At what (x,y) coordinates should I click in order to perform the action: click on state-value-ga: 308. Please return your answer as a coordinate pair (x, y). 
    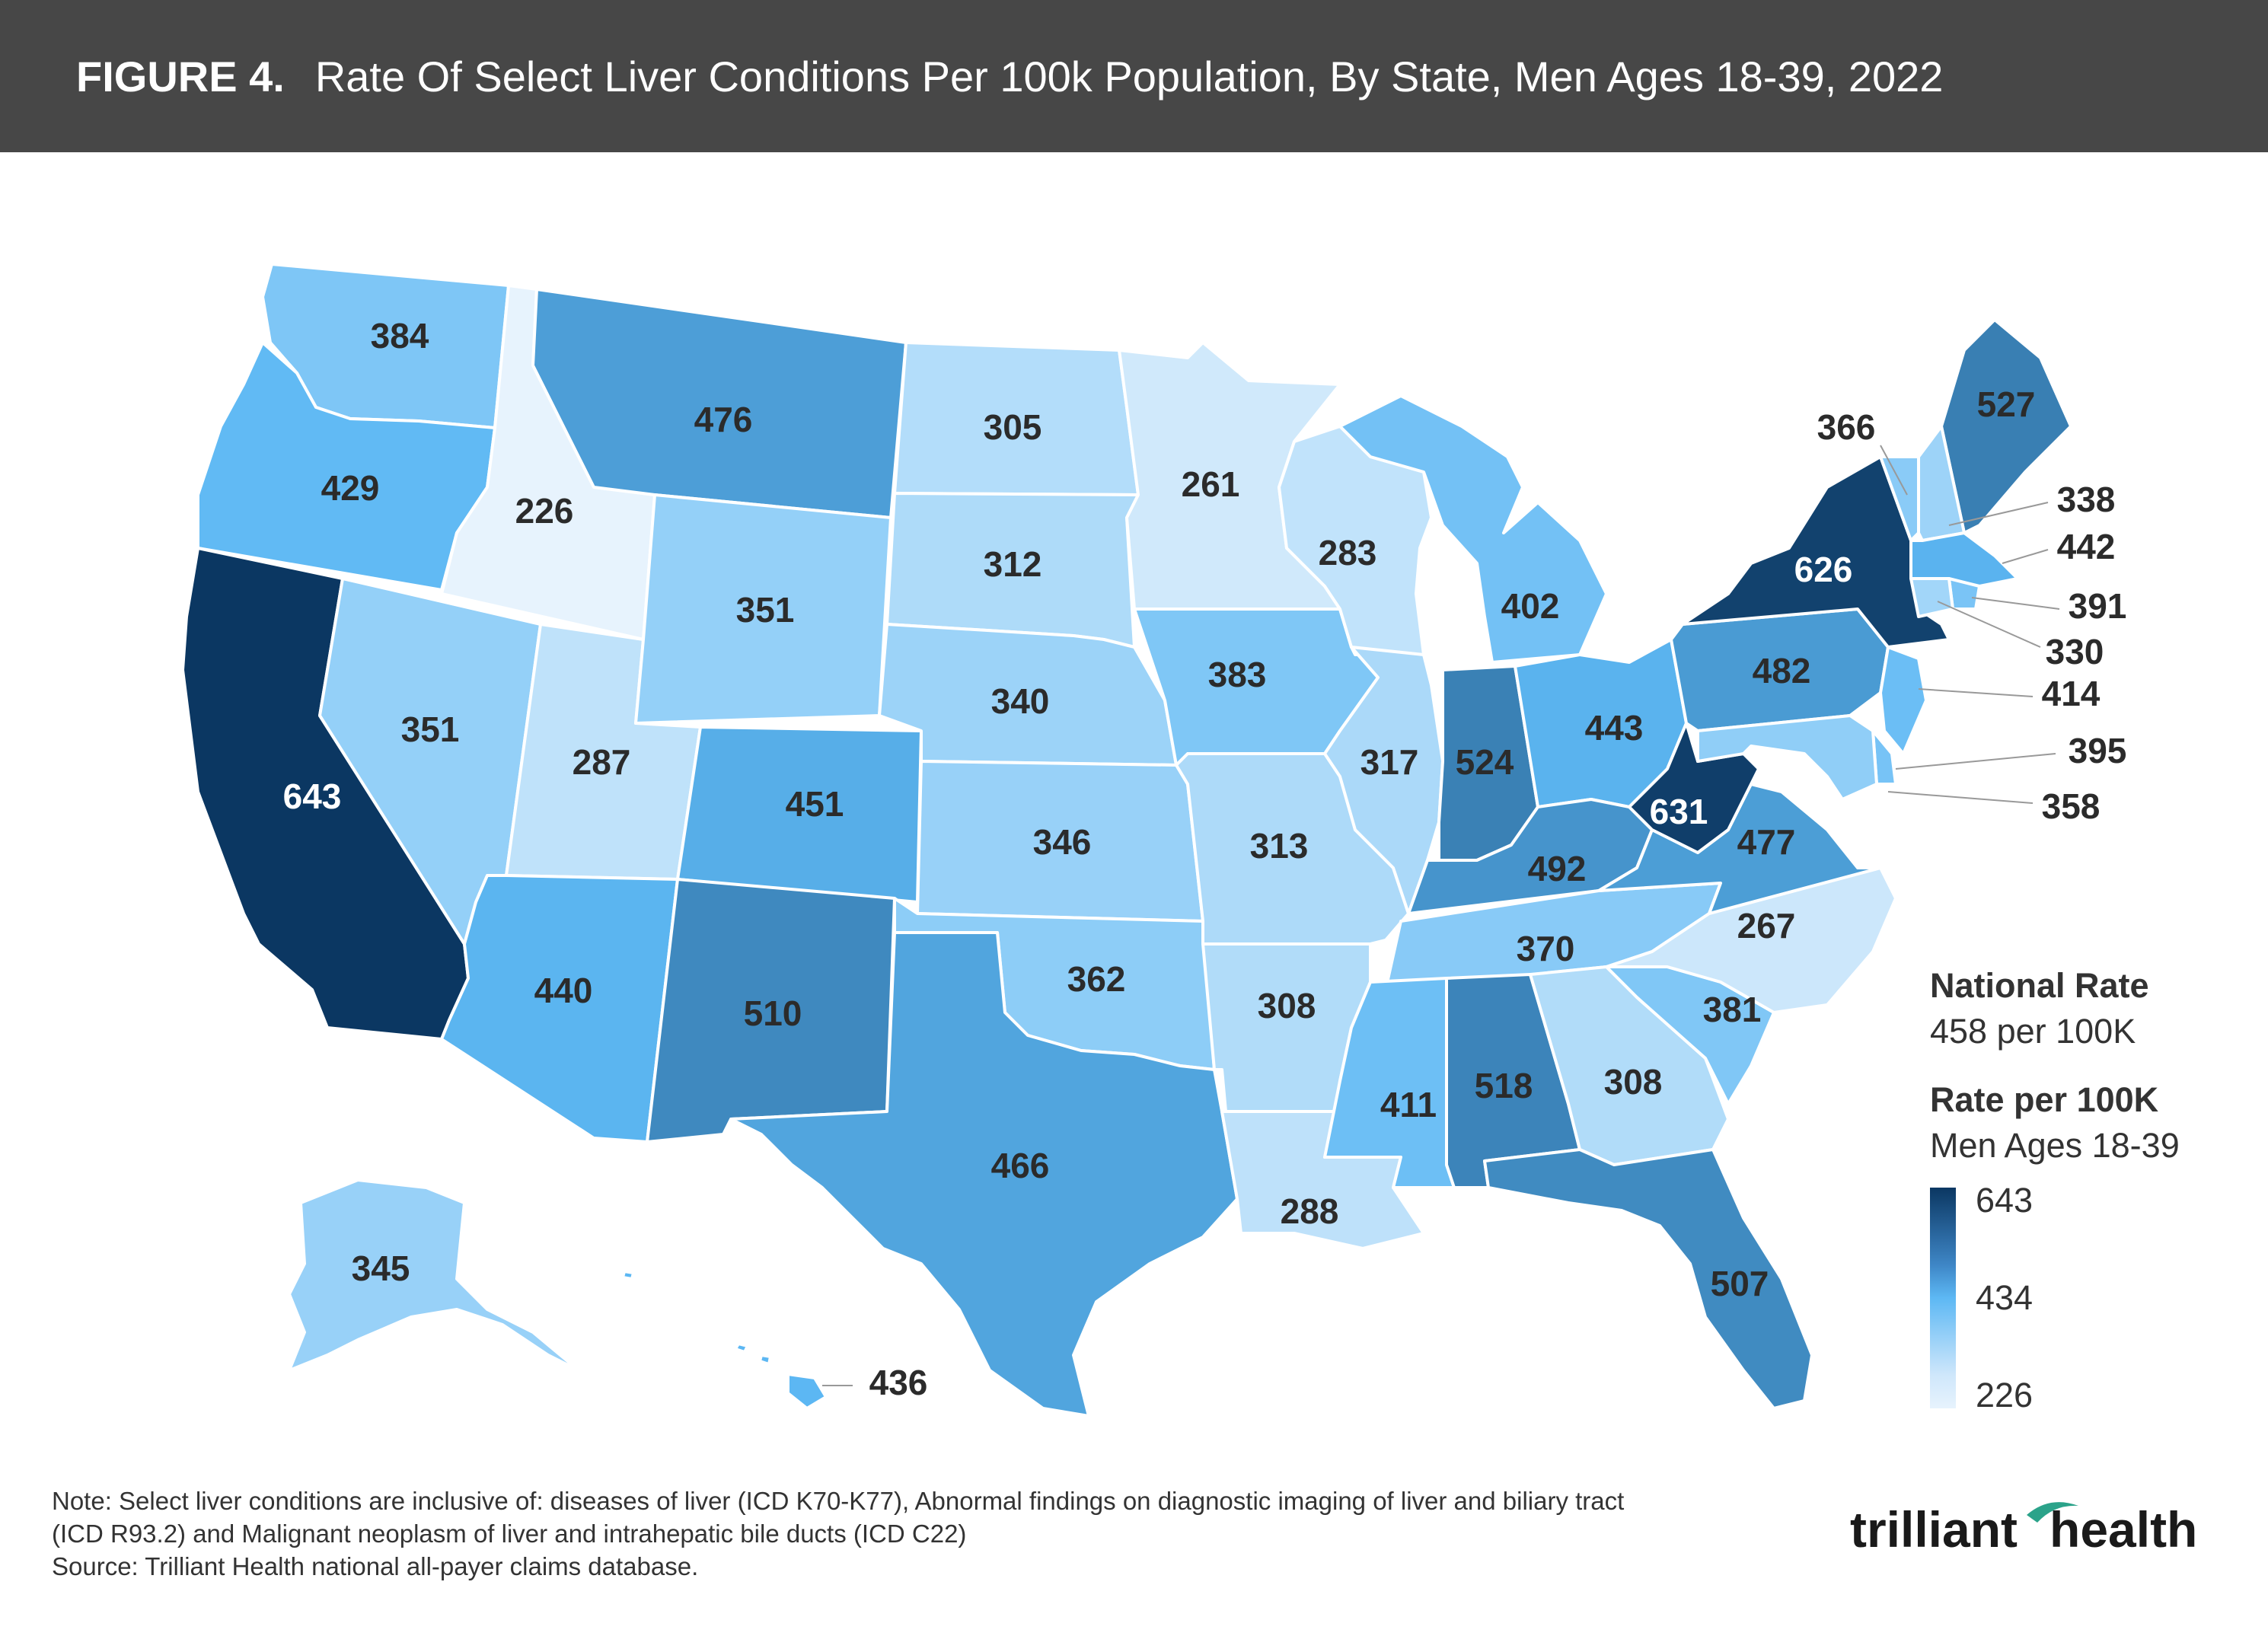
    Looking at the image, I should click on (1633, 1082).